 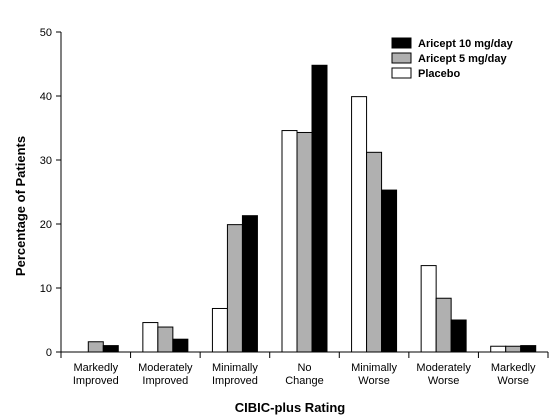 What do you see at coordinates (439, 74) in the screenshot?
I see `legend-entry: Placebo` at bounding box center [439, 74].